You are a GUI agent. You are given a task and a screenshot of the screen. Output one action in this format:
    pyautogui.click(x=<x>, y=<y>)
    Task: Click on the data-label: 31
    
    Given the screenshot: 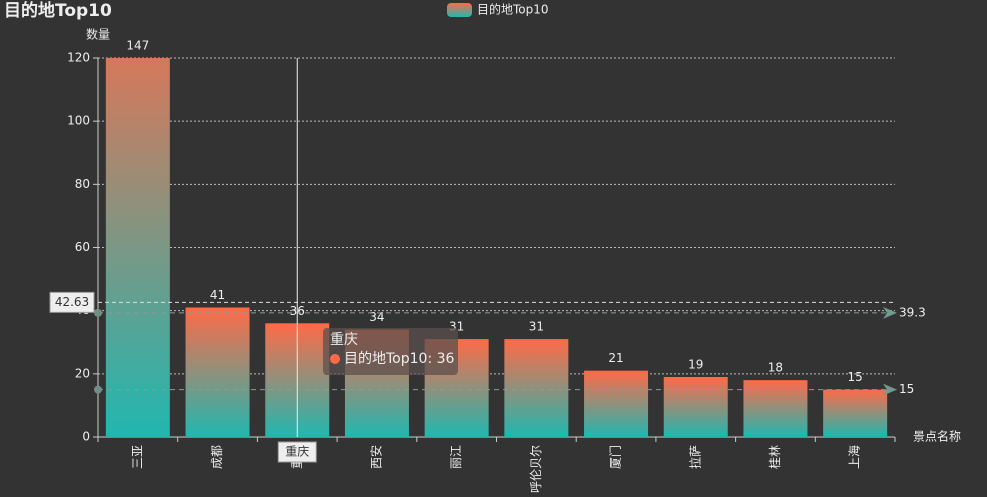 What is the action you would take?
    pyautogui.click(x=536, y=327)
    